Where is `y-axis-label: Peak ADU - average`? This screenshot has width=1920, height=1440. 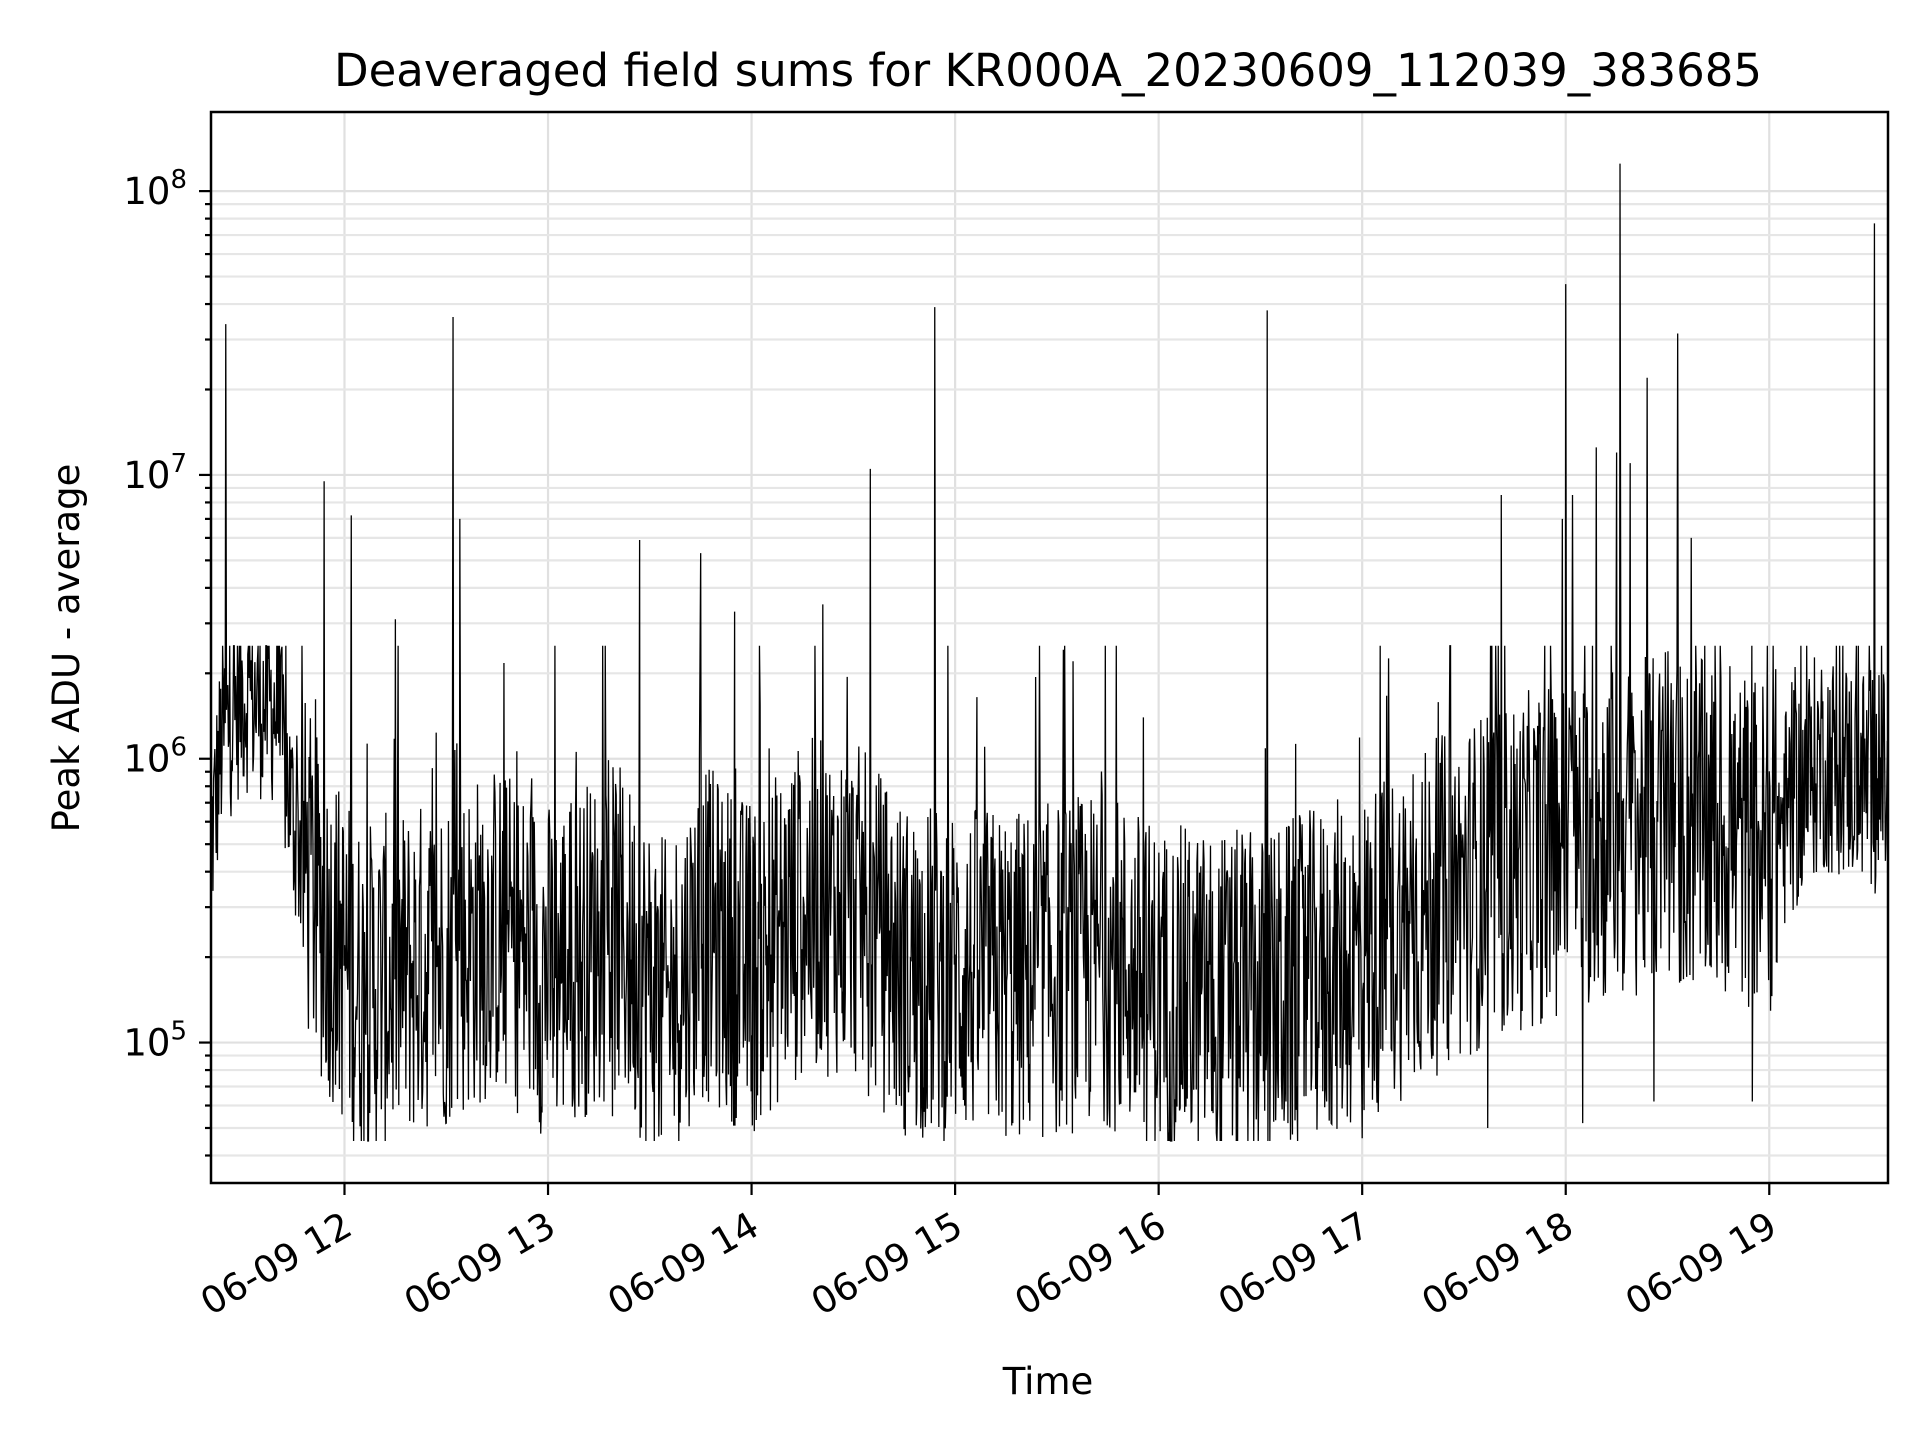 y-axis-label: Peak ADU - average is located at coordinates (66, 648).